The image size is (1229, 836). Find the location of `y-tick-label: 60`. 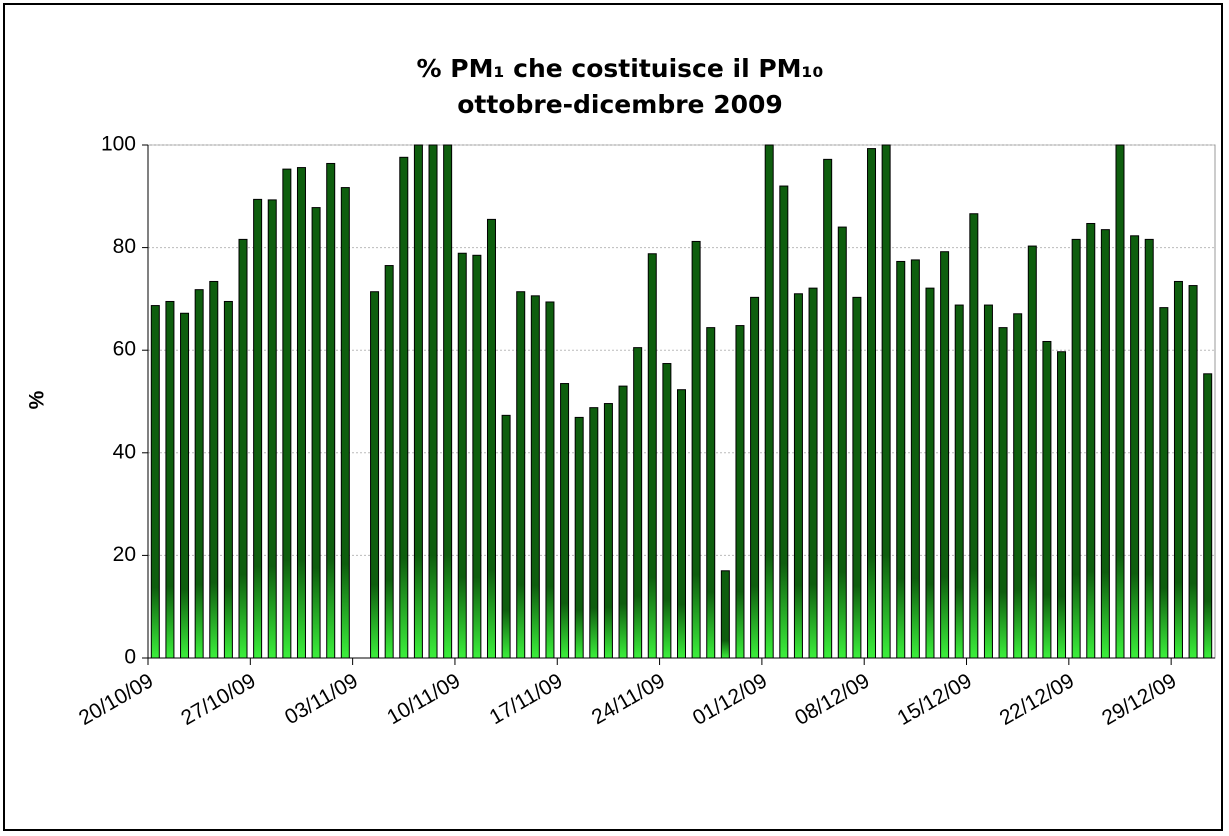

y-tick-label: 60 is located at coordinates (124, 349).